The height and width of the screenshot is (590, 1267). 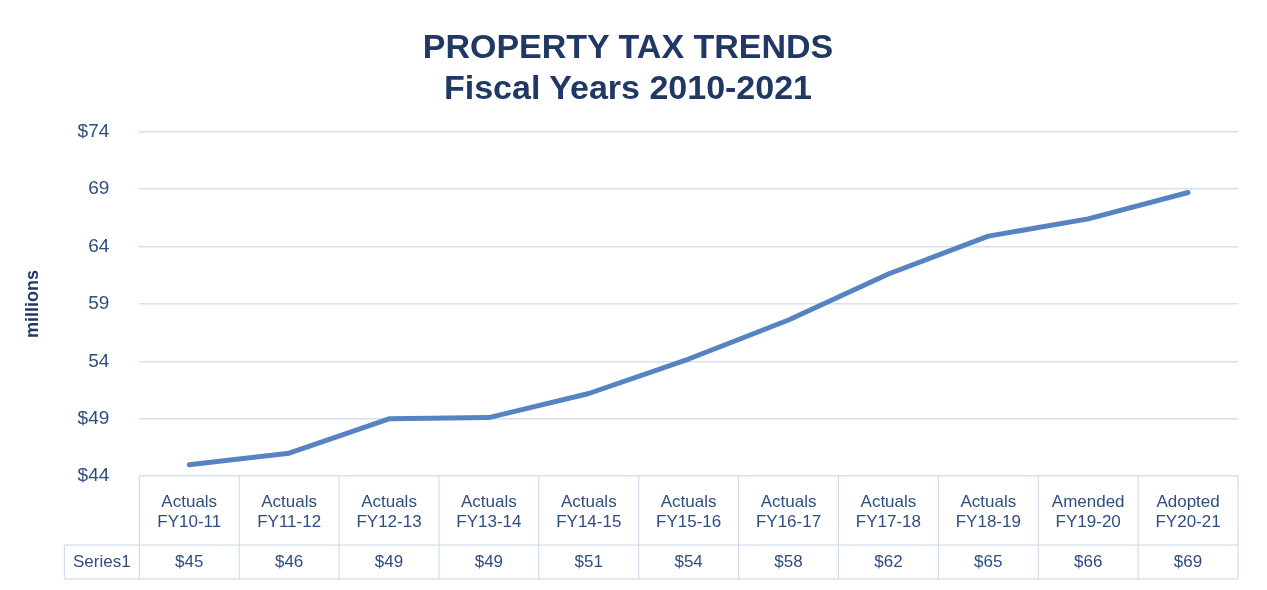 What do you see at coordinates (189, 561) in the screenshot?
I see `data-label: $45` at bounding box center [189, 561].